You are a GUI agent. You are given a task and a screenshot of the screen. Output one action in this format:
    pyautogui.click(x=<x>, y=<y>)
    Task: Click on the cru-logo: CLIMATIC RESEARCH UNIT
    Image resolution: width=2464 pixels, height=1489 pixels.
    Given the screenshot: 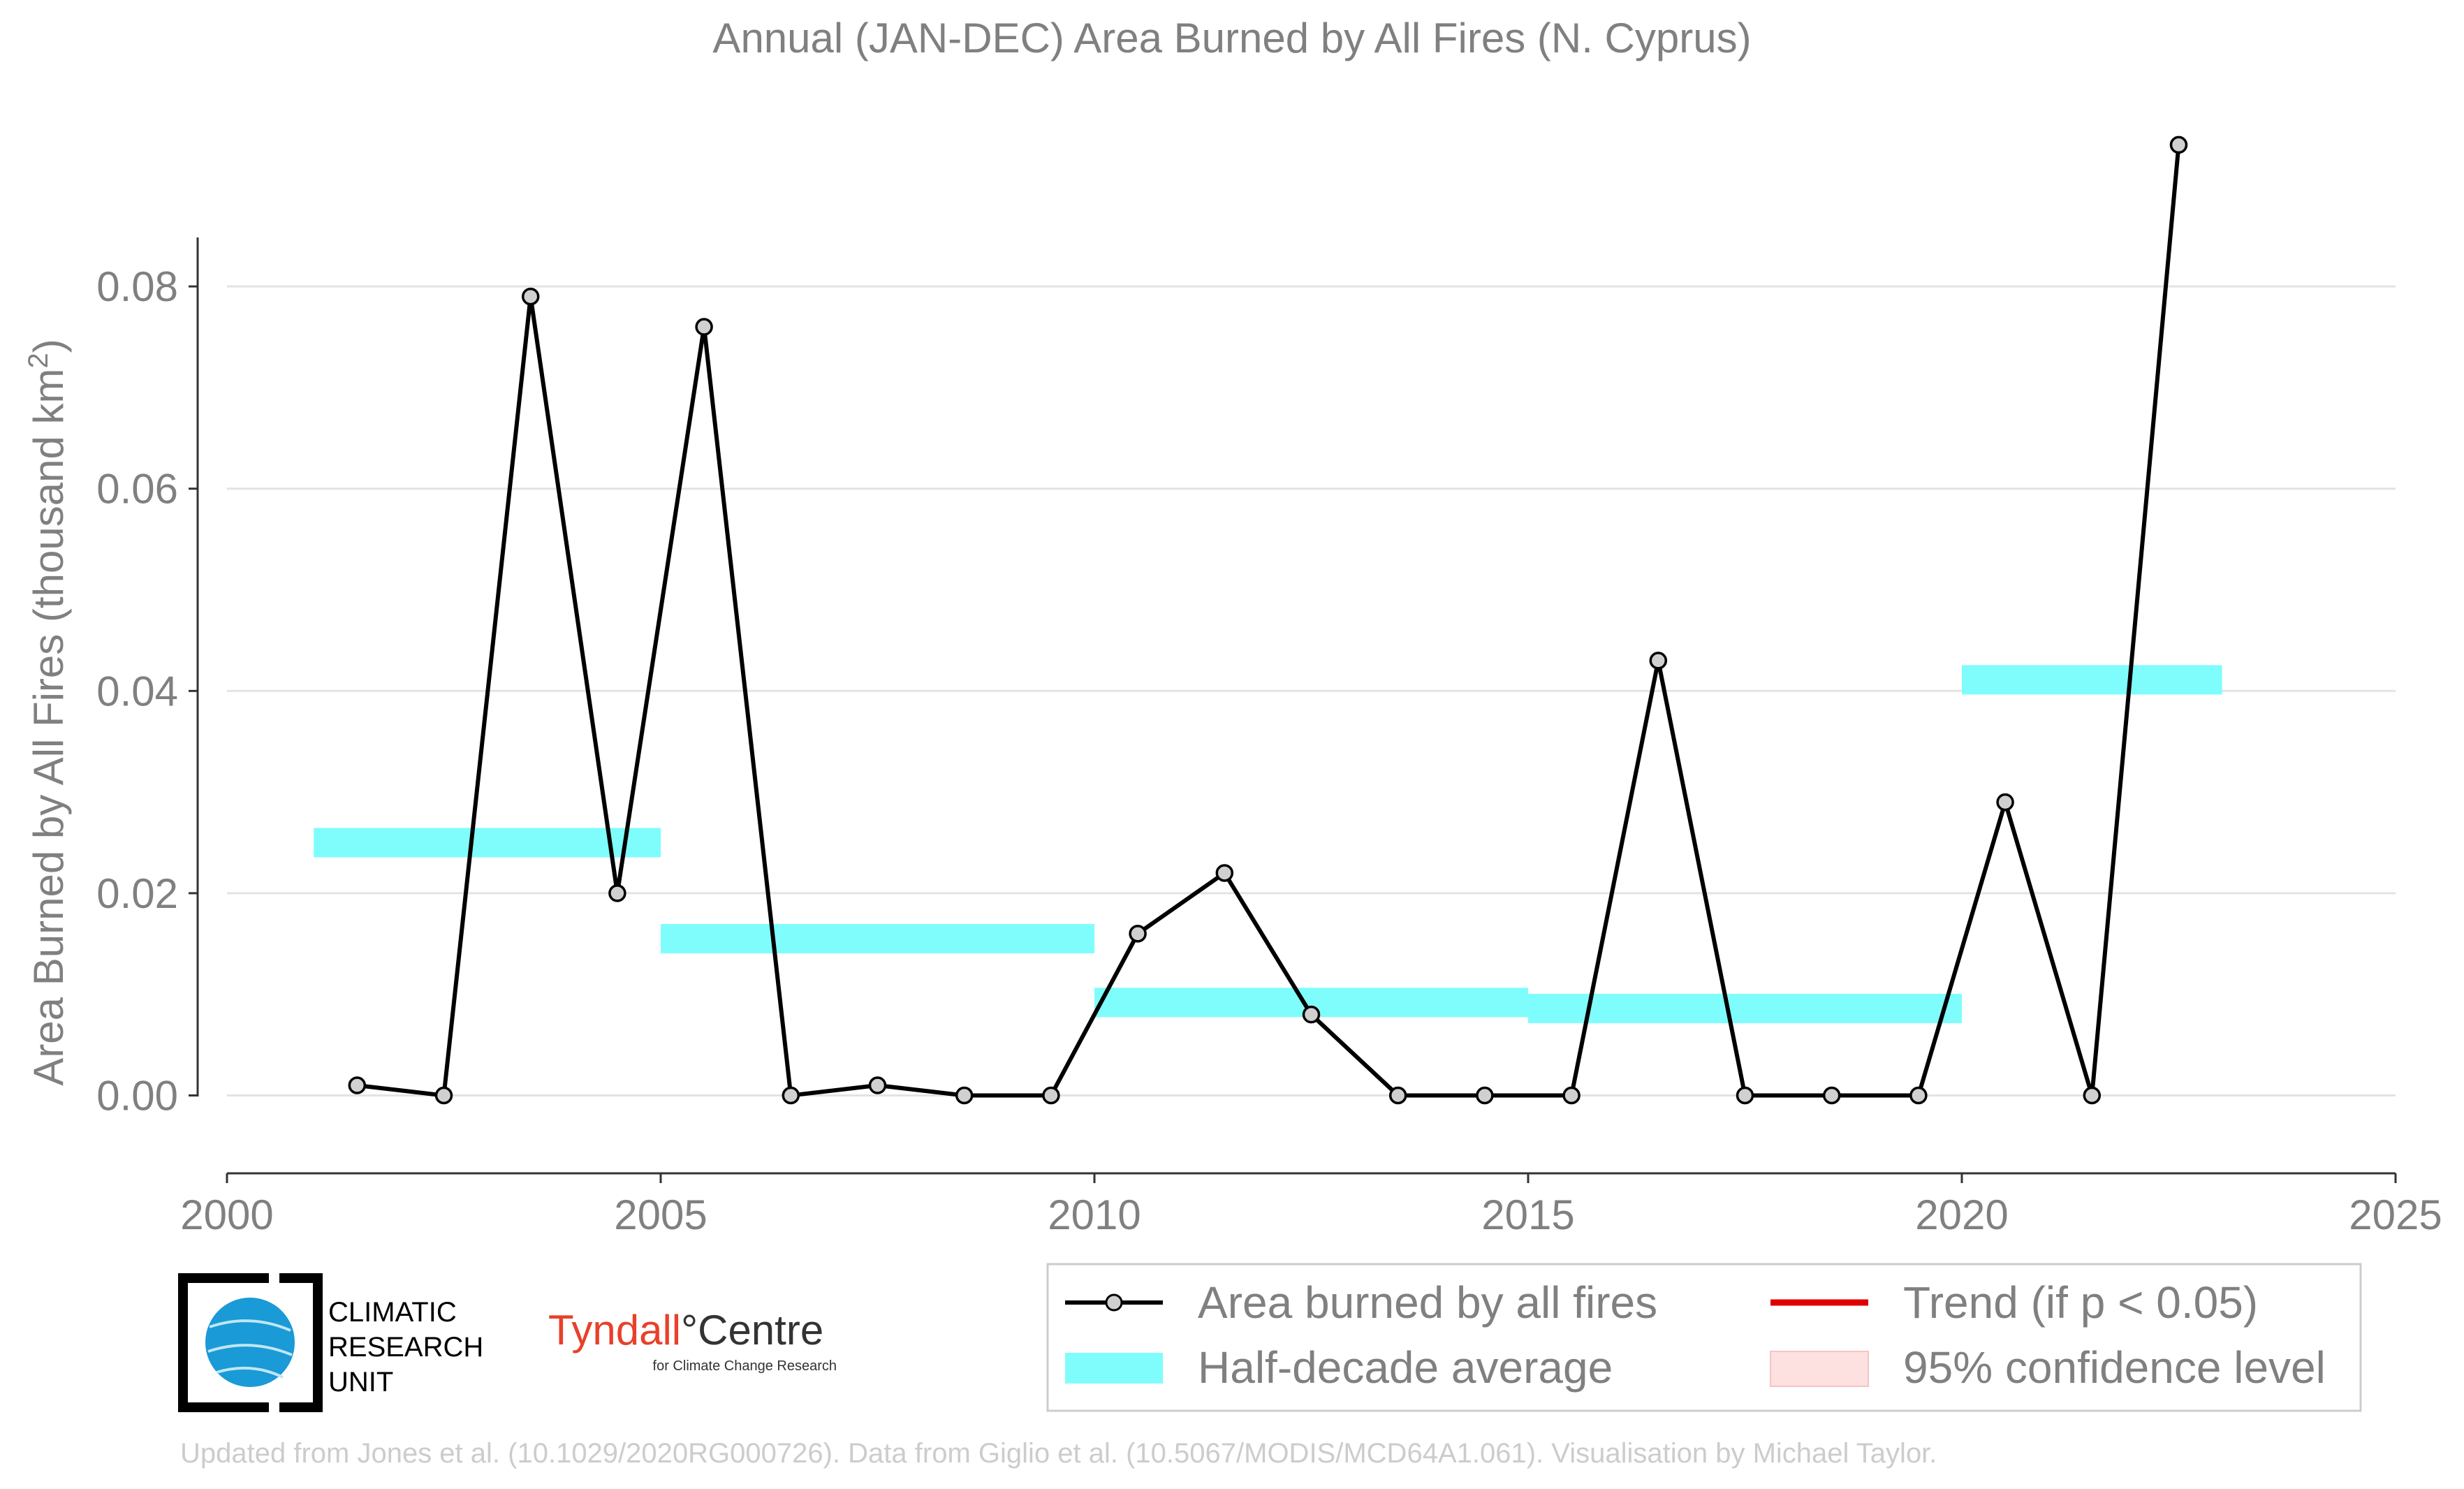 What is the action you would take?
    pyautogui.click(x=330, y=1342)
    